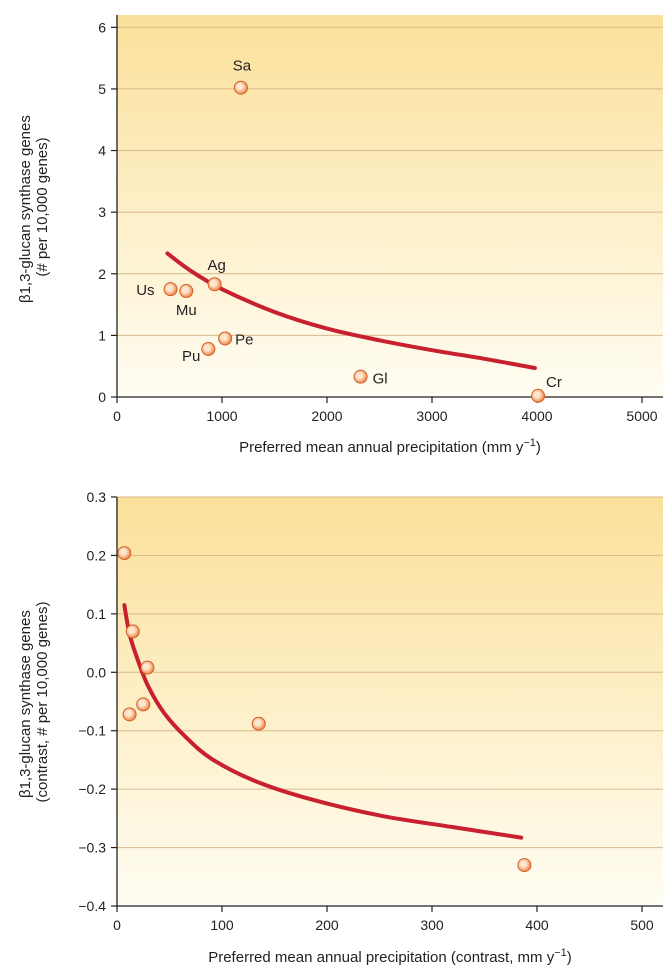  Describe the element at coordinates (554, 382) in the screenshot. I see `point-label: Cr` at that location.